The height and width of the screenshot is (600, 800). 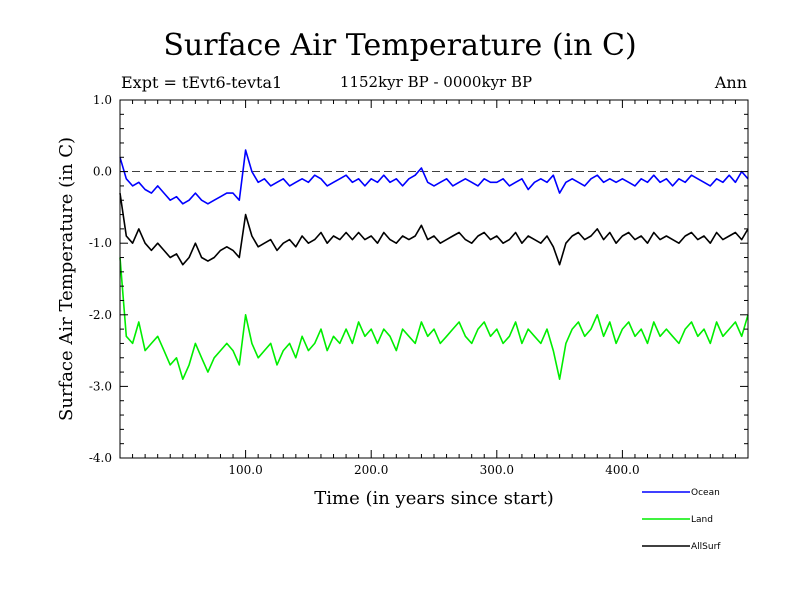 I want to click on series-line-allsurf, so click(x=434, y=229).